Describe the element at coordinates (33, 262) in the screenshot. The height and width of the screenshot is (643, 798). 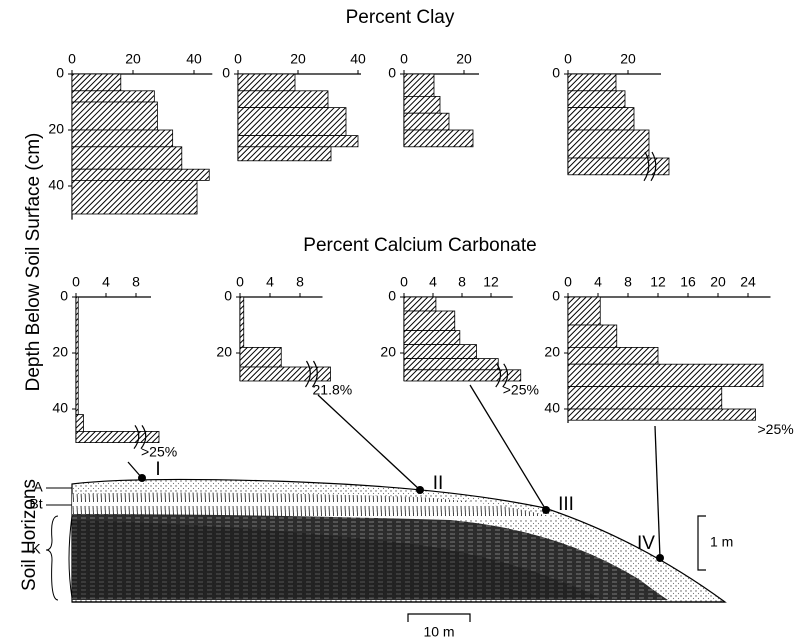
I see `depth-label: Depth Below Soil Surface (cm)` at that location.